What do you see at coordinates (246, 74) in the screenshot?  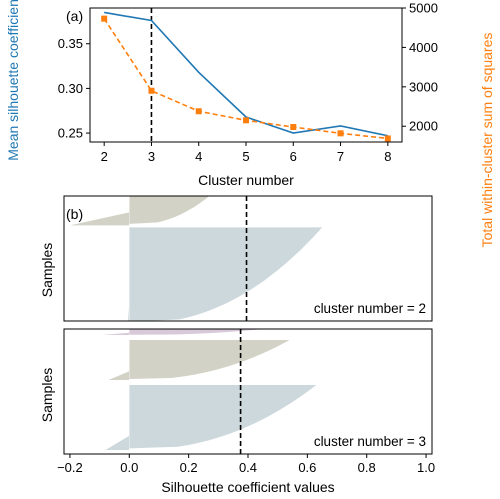 I see `silhouette-line` at bounding box center [246, 74].